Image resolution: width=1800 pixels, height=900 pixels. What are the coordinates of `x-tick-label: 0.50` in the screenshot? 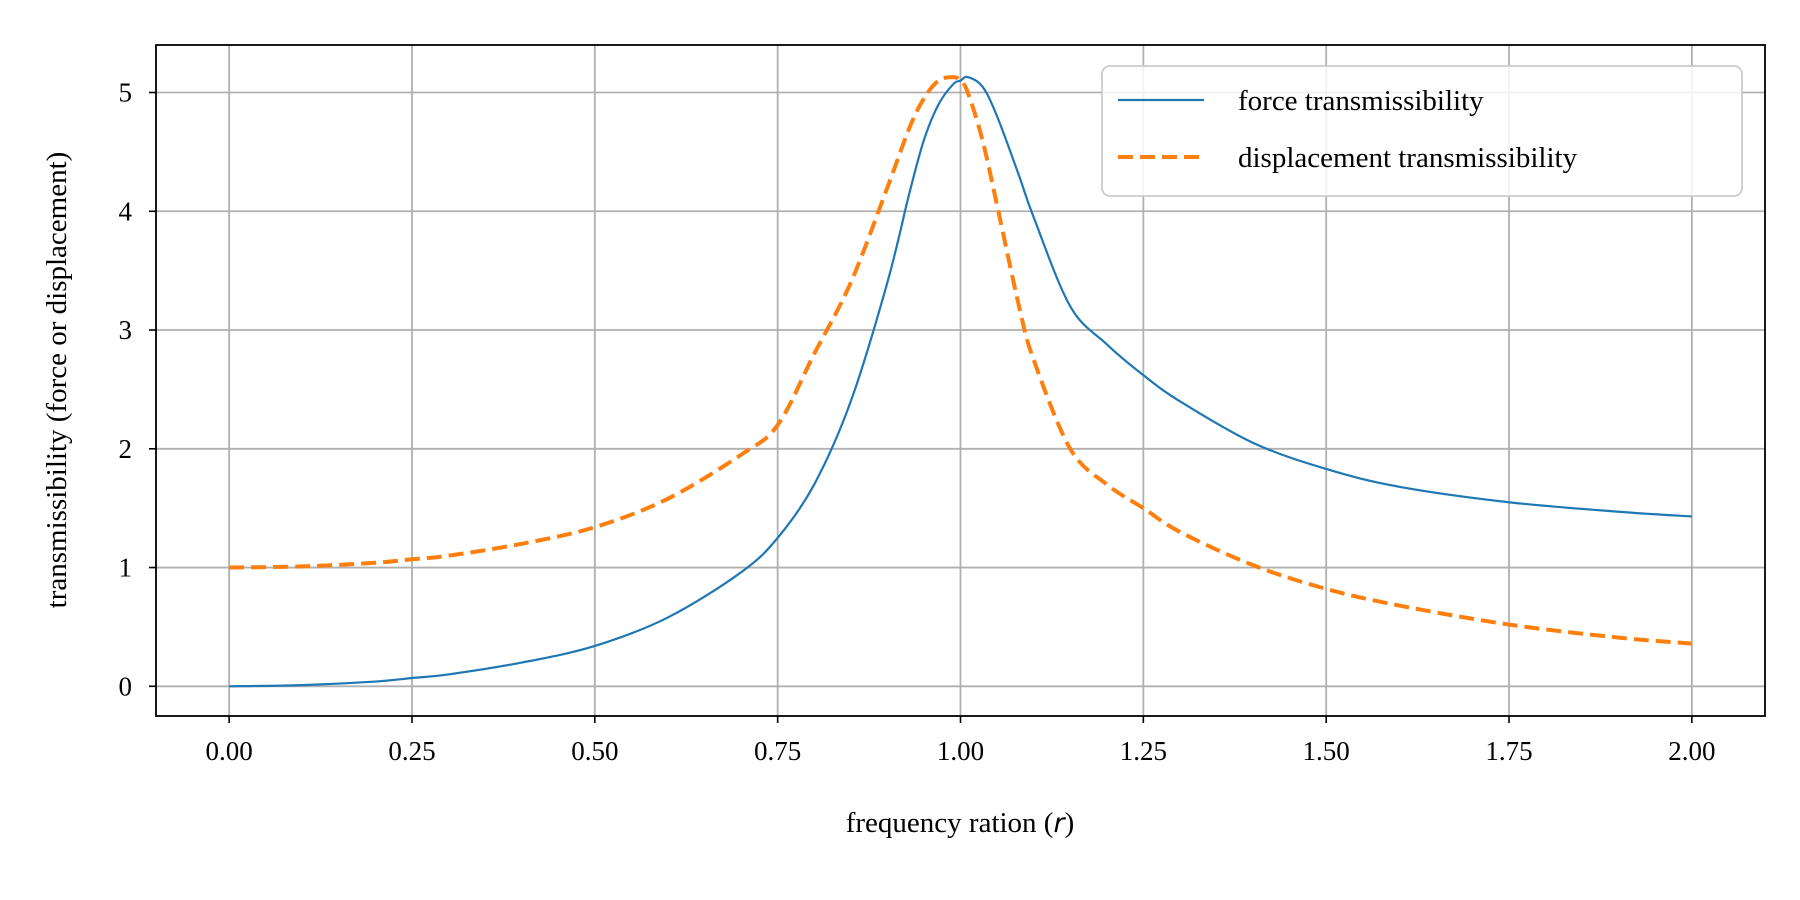 It's located at (594, 751).